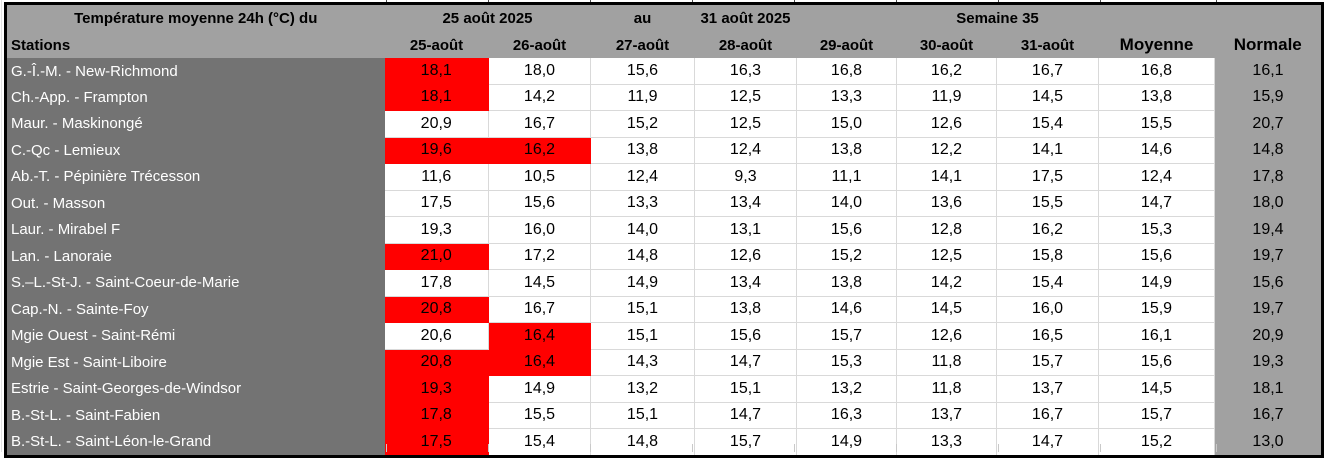 Image resolution: width=1328 pixels, height=458 pixels. I want to click on moyenne-column-header: Moyenne, so click(1156, 45).